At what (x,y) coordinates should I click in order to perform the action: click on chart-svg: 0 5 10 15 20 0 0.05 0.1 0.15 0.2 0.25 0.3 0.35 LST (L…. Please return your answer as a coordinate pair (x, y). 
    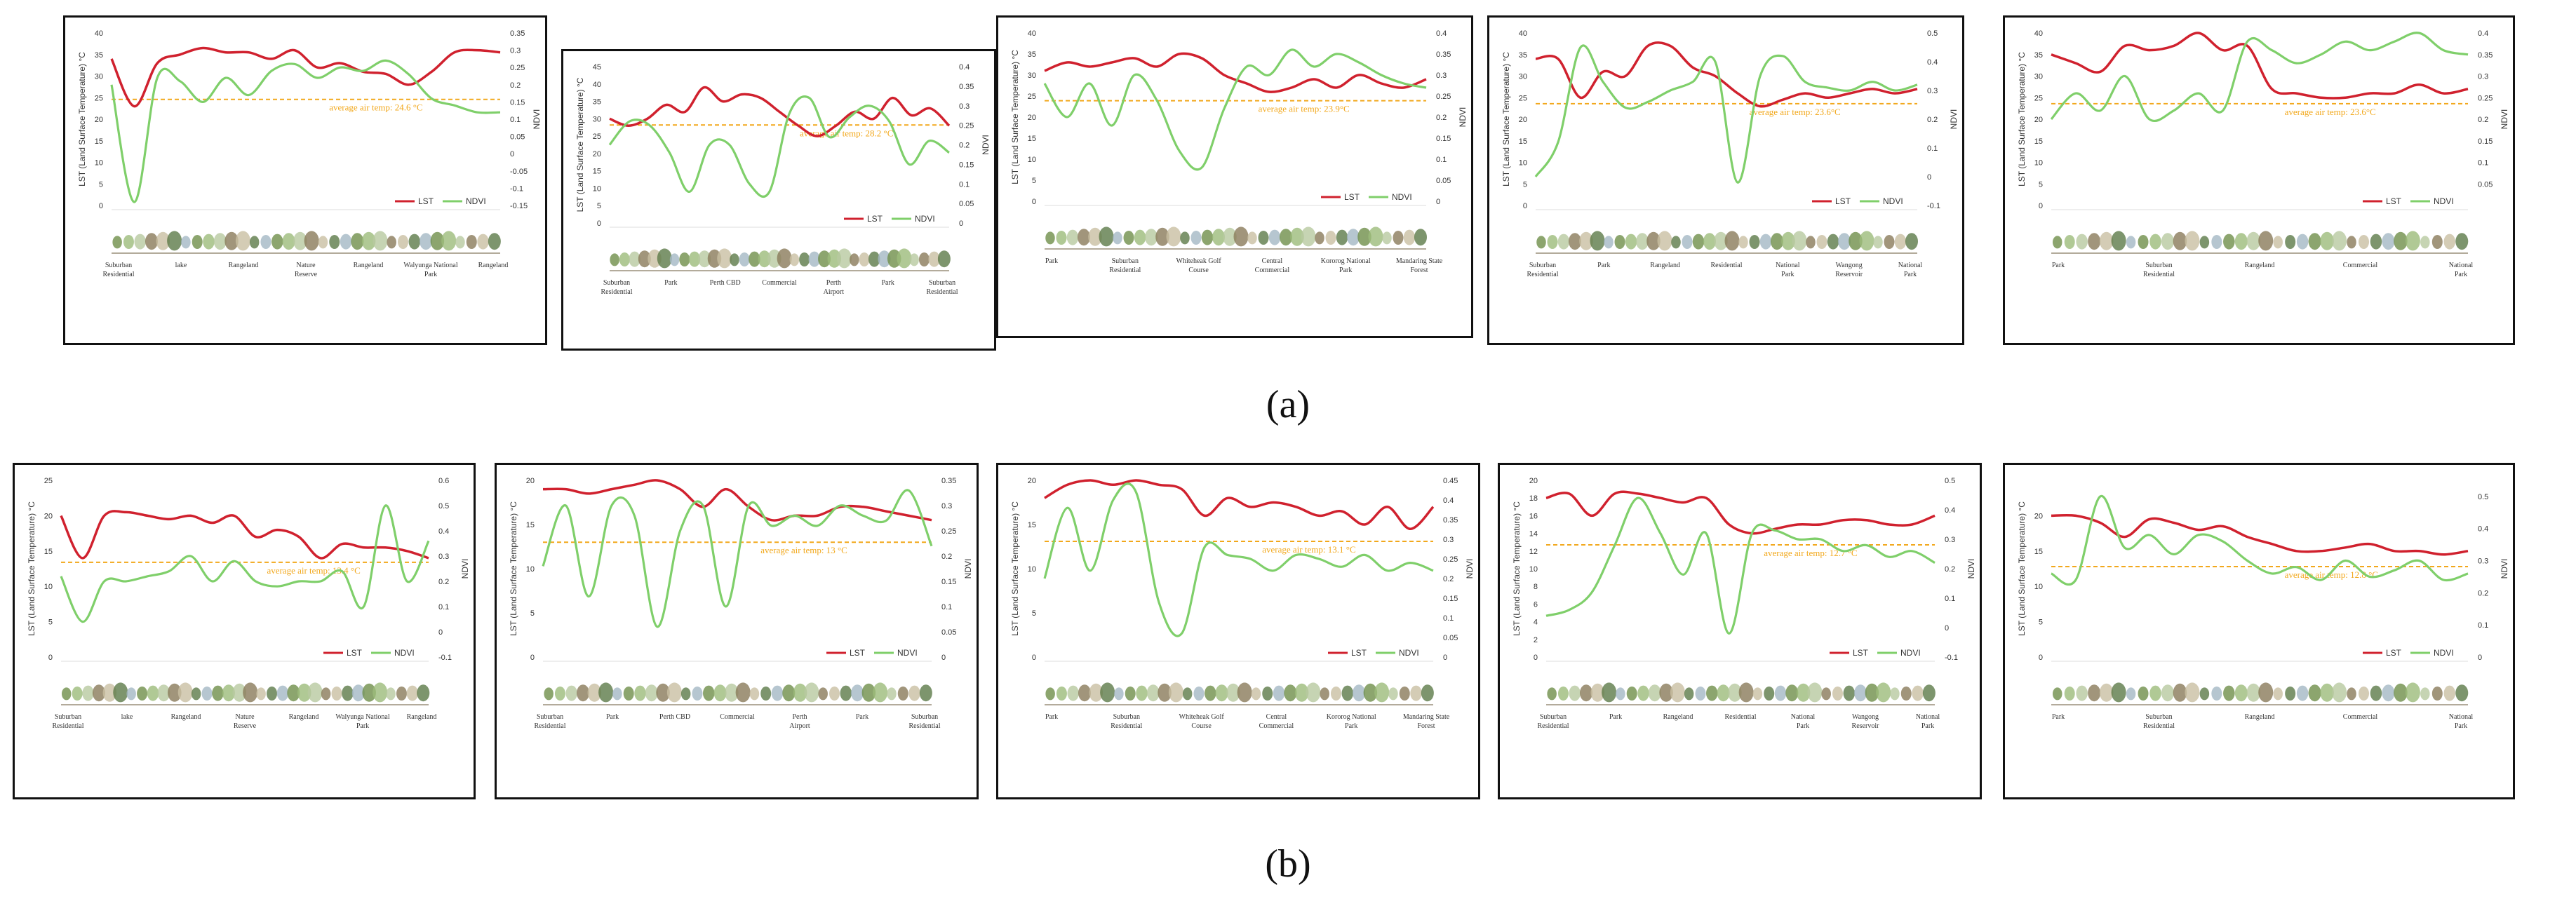
    Looking at the image, I should click on (741, 603).